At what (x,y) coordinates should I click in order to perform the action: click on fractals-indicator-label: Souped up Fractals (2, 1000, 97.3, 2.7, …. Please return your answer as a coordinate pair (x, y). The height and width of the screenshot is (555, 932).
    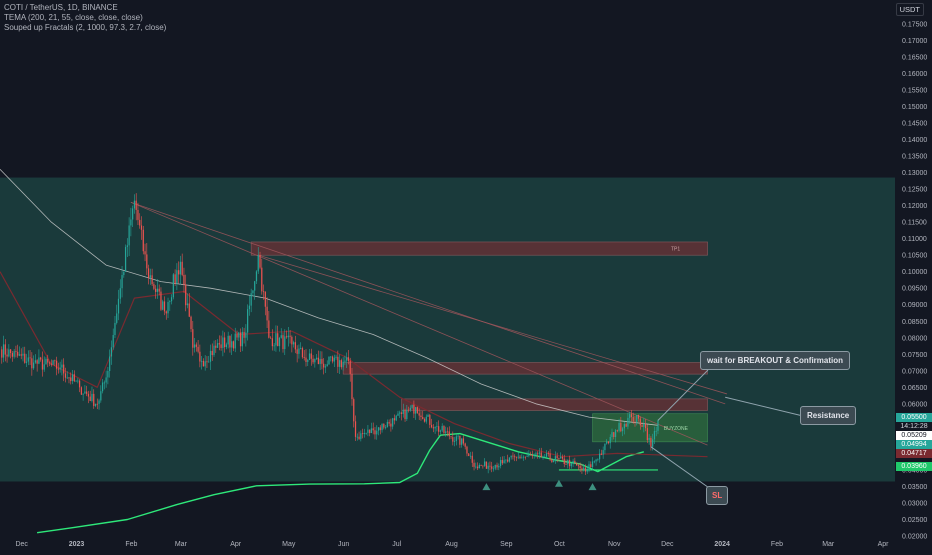
    Looking at the image, I should click on (85, 27).